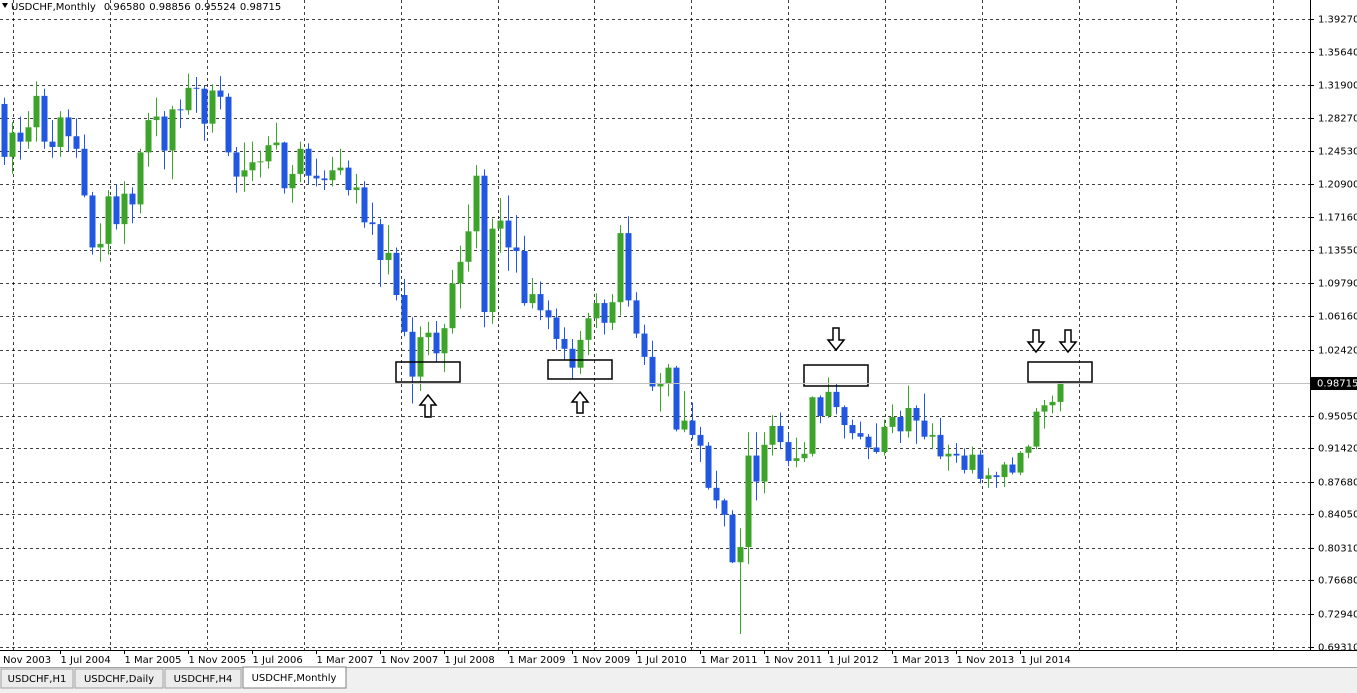 Image resolution: width=1357 pixels, height=693 pixels. What do you see at coordinates (1337, 615) in the screenshot?
I see `y-tick-label: 0.72940` at bounding box center [1337, 615].